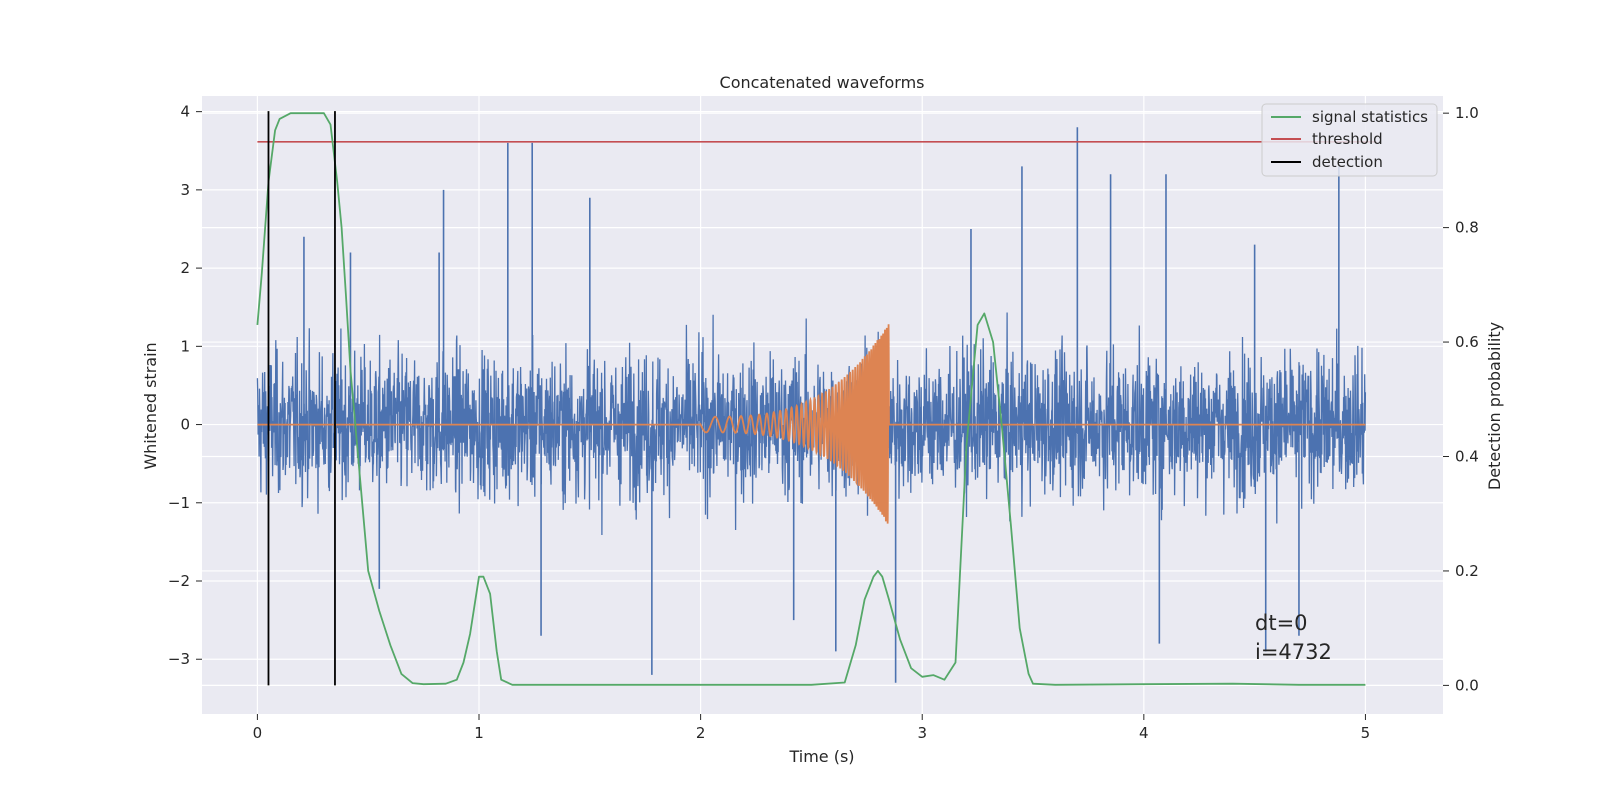 The image size is (1600, 800). What do you see at coordinates (1347, 162) in the screenshot?
I see `legend-label-detection: detection` at bounding box center [1347, 162].